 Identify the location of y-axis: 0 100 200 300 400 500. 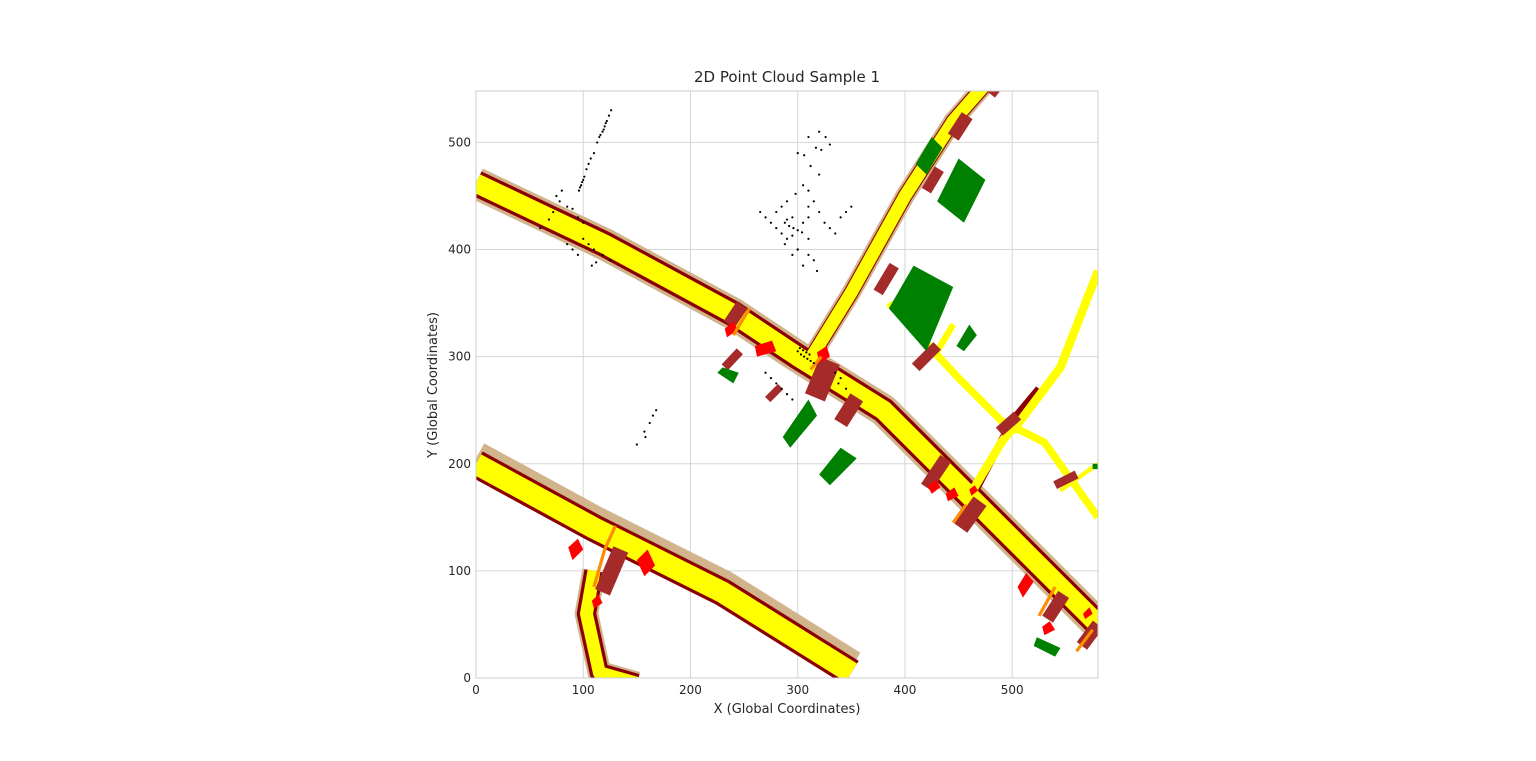
(459, 410).